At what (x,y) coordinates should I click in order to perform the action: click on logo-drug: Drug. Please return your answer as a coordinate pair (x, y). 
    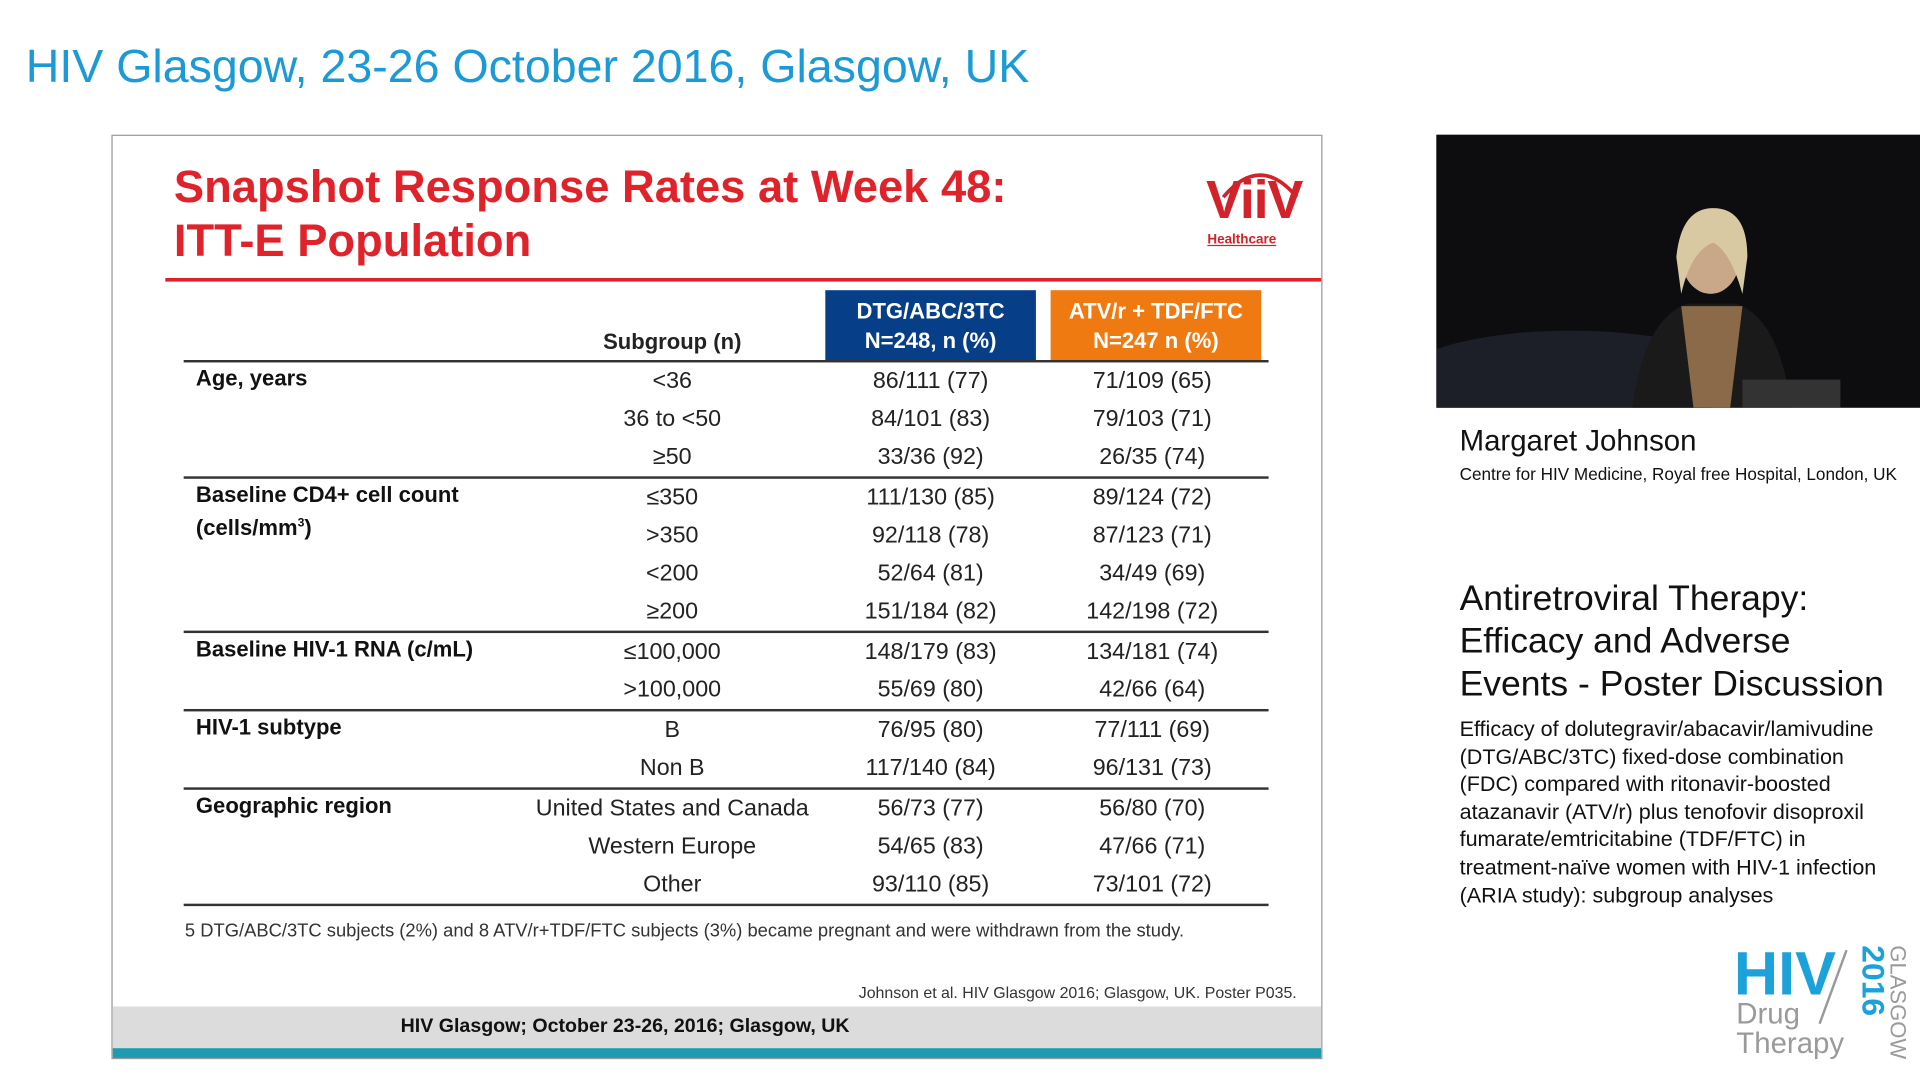
    Looking at the image, I should click on (1768, 1014).